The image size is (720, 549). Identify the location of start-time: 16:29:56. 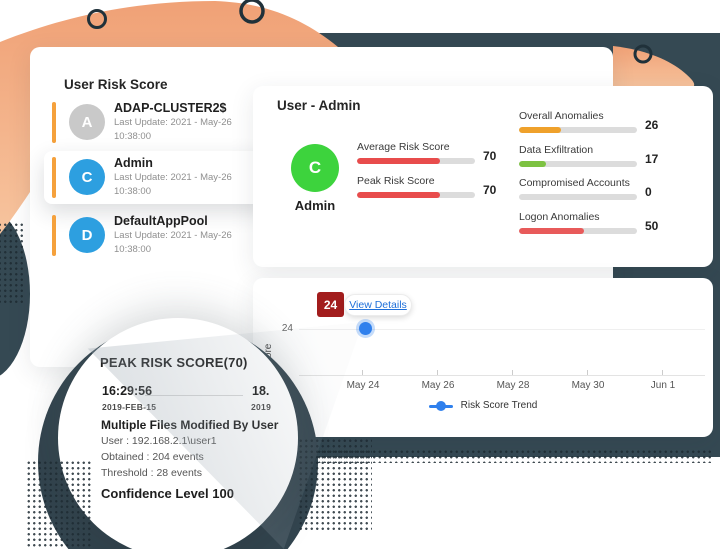
(127, 391).